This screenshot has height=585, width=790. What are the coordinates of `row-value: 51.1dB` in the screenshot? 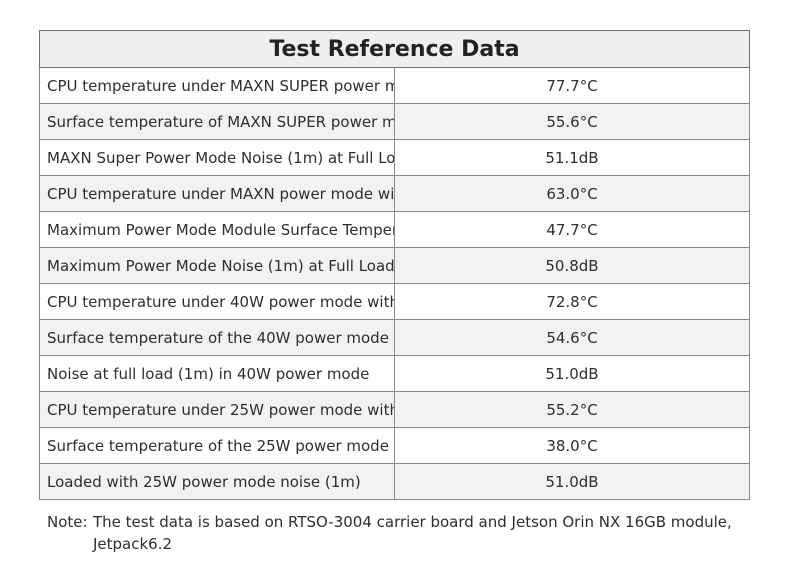 It's located at (572, 157).